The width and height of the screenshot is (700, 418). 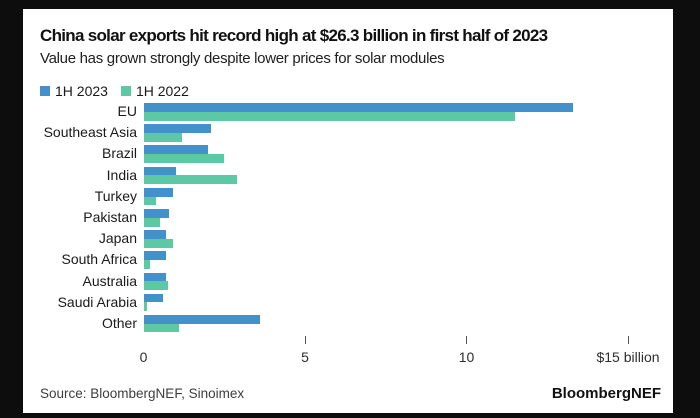 I want to click on category-label: India, so click(x=121, y=174).